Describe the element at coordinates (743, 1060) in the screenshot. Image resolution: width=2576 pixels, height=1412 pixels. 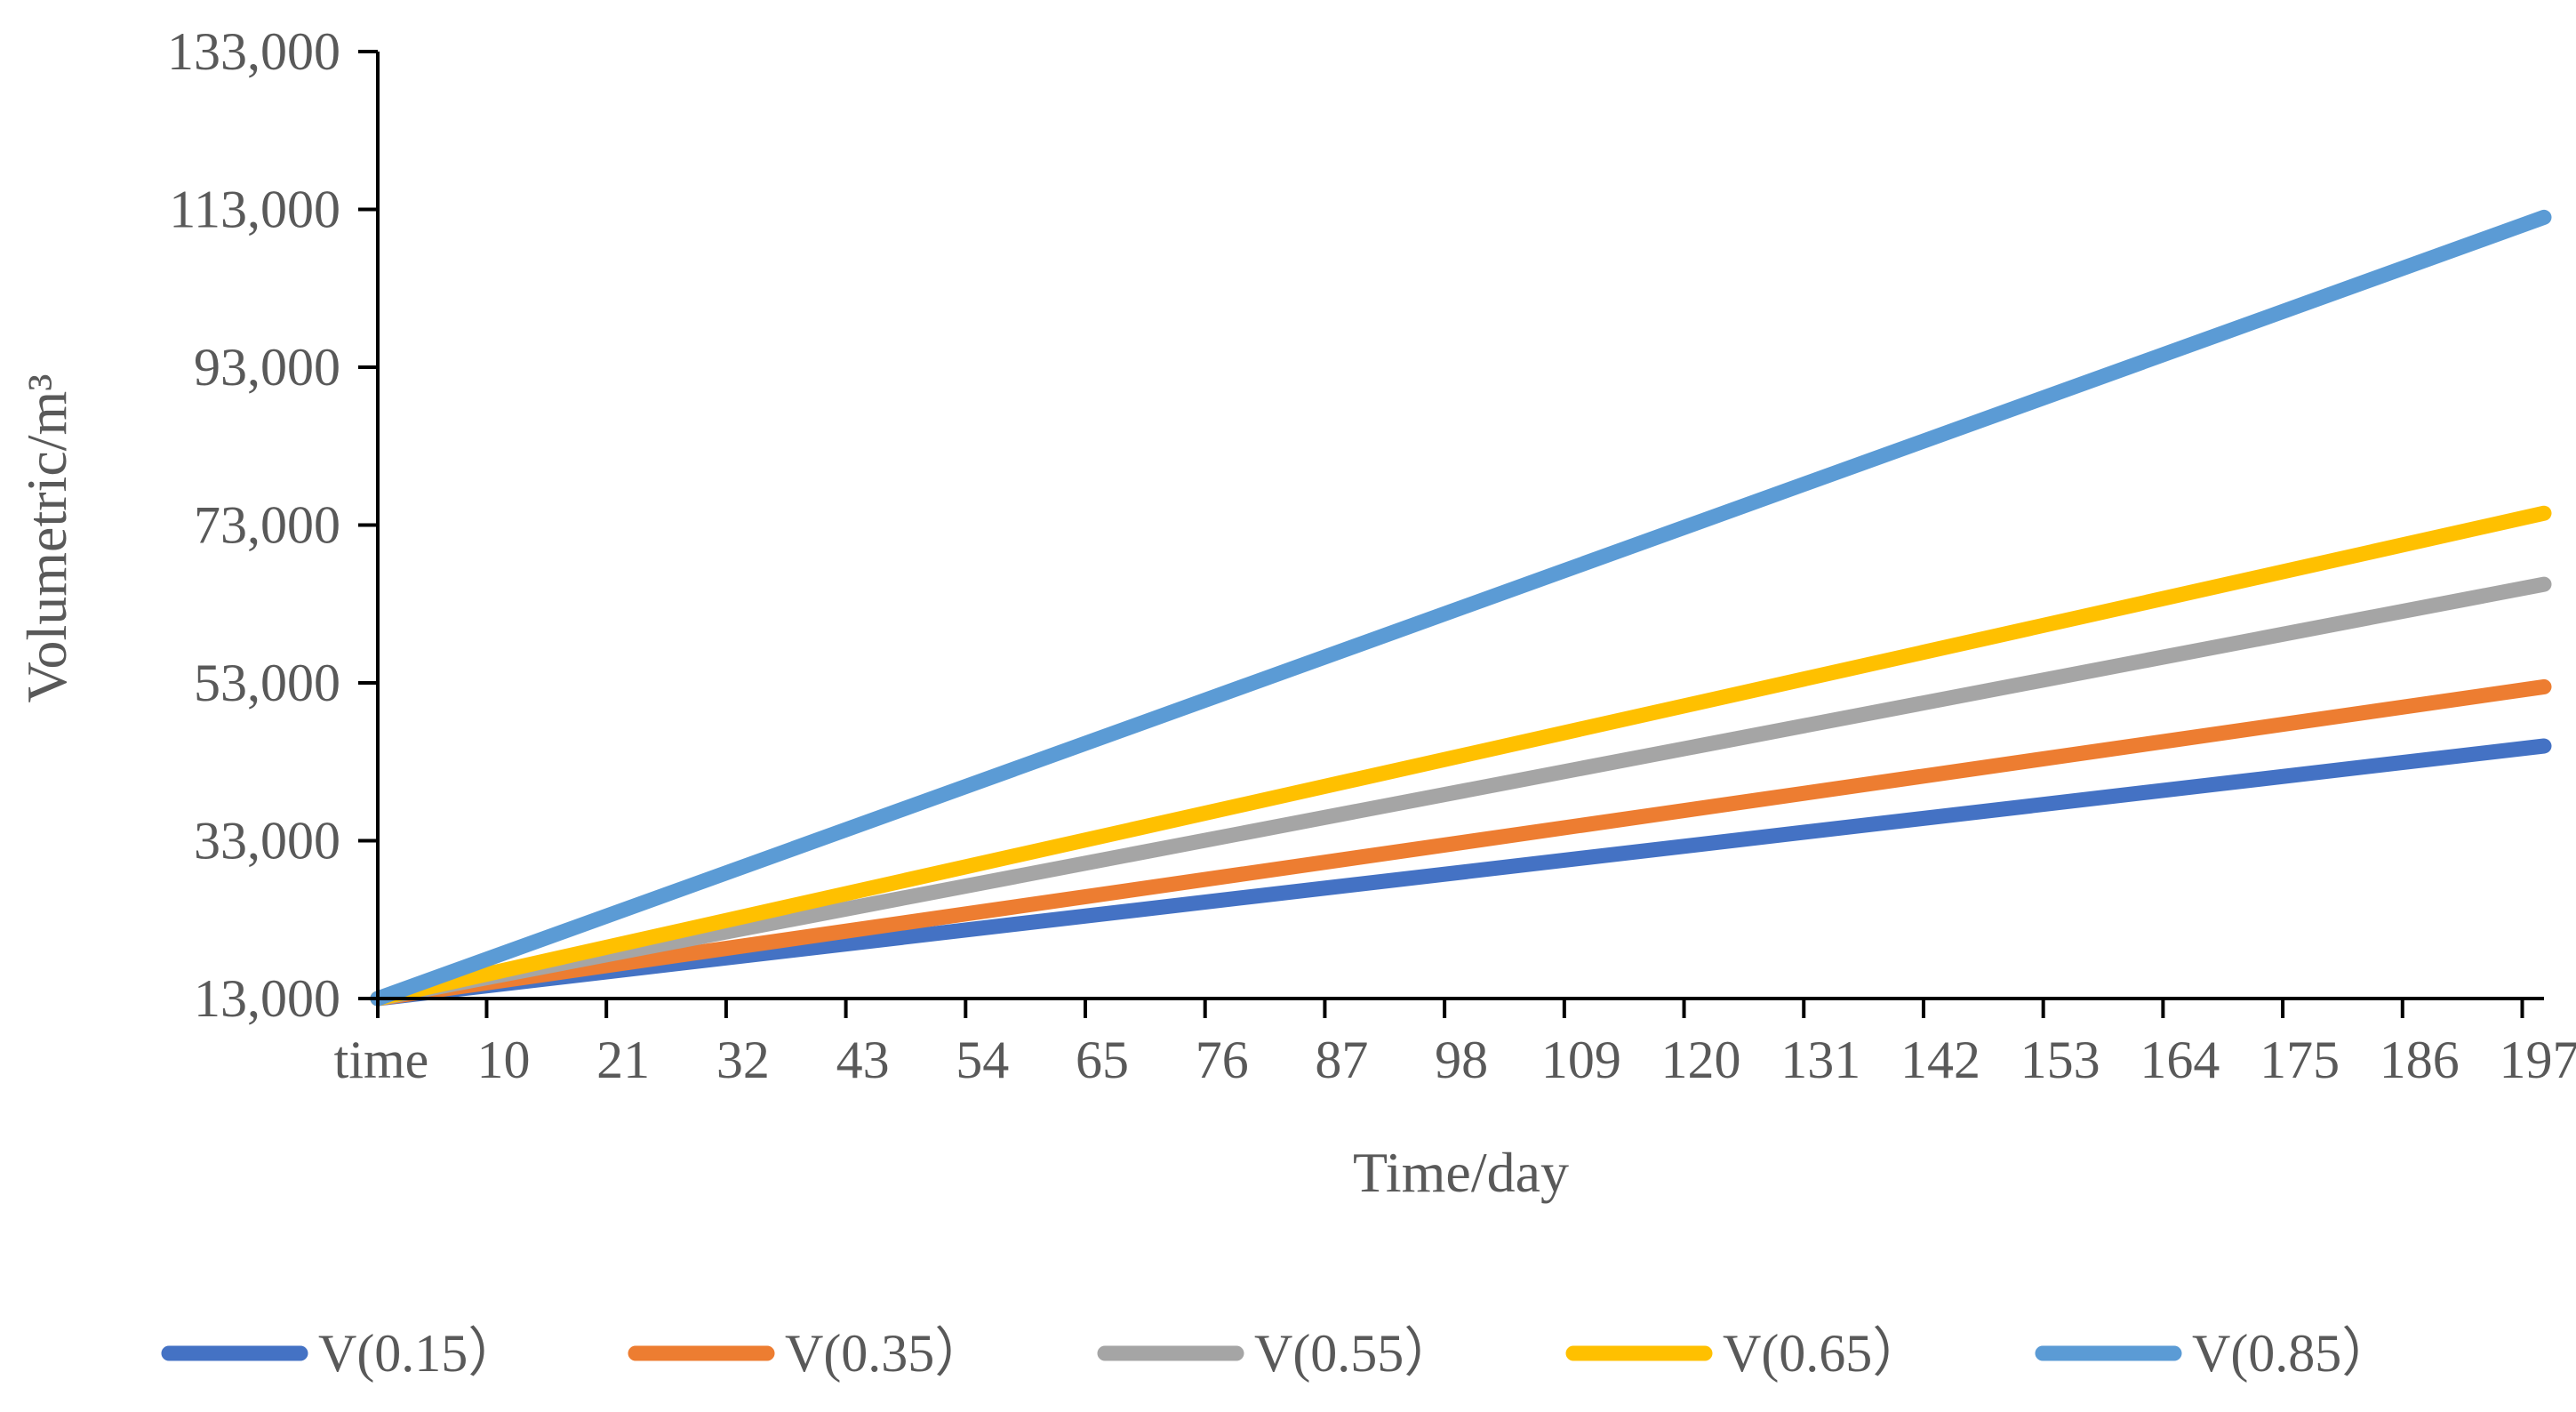
I see `x-tick-label: 32` at that location.